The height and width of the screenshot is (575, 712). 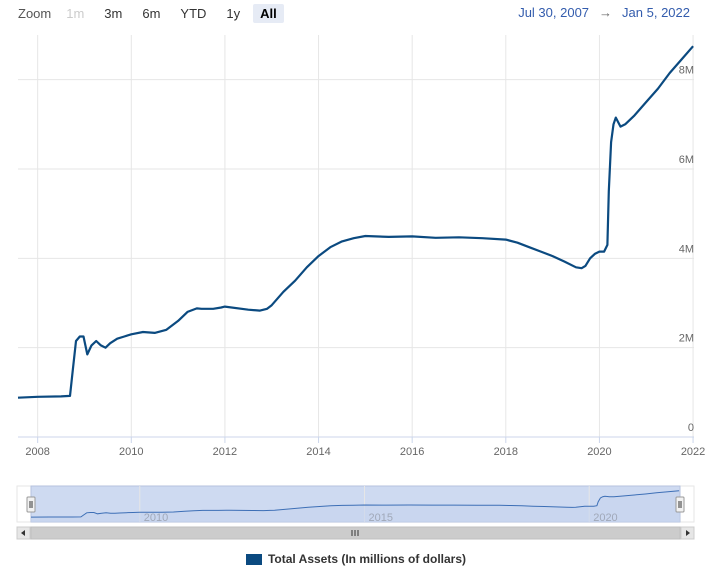 I want to click on scroll-left-arrow-icon, so click(x=23, y=533).